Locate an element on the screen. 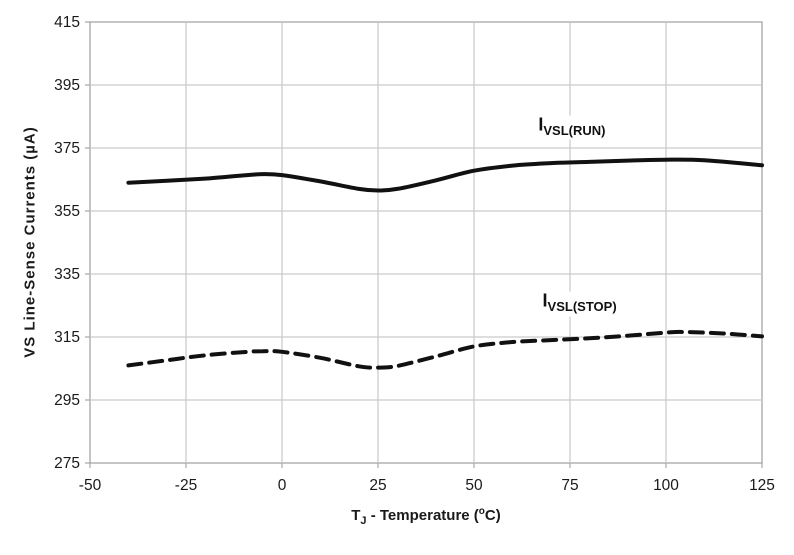 Image resolution: width=794 pixels, height=555 pixels. x-tick-label: 25 is located at coordinates (377, 485).